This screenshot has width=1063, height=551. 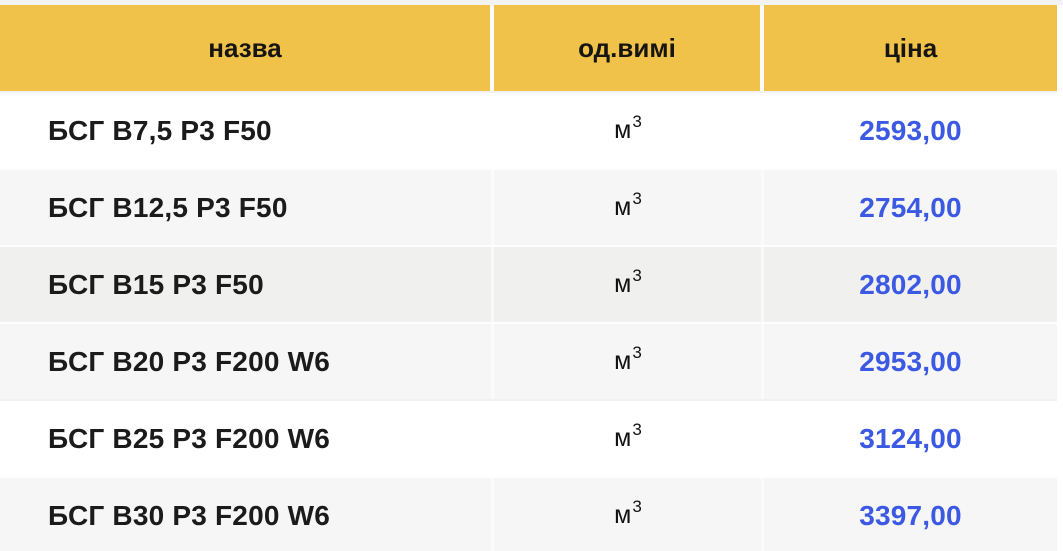 I want to click on cell-name: БСГ В25 Р3 F200 W6, so click(x=247, y=438).